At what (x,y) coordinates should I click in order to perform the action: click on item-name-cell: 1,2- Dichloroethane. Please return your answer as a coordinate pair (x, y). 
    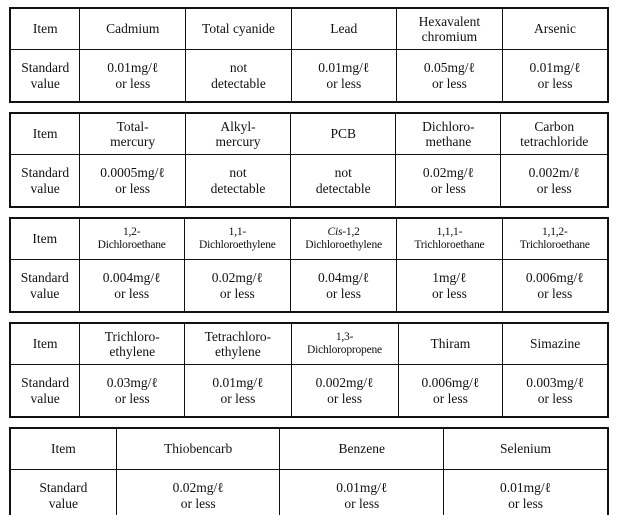
    Looking at the image, I should click on (131, 238).